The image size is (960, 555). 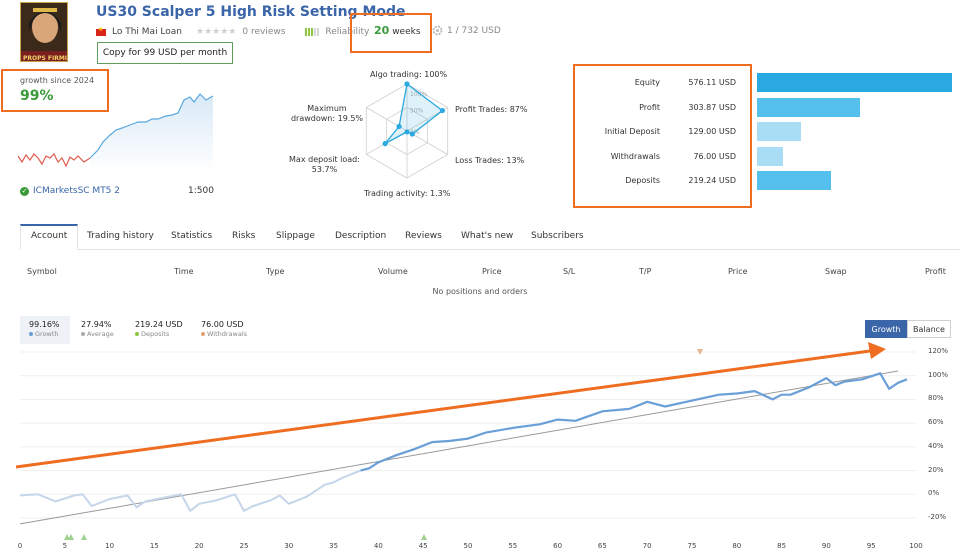 I want to click on chart-stat-label: Deposits, so click(x=155, y=334).